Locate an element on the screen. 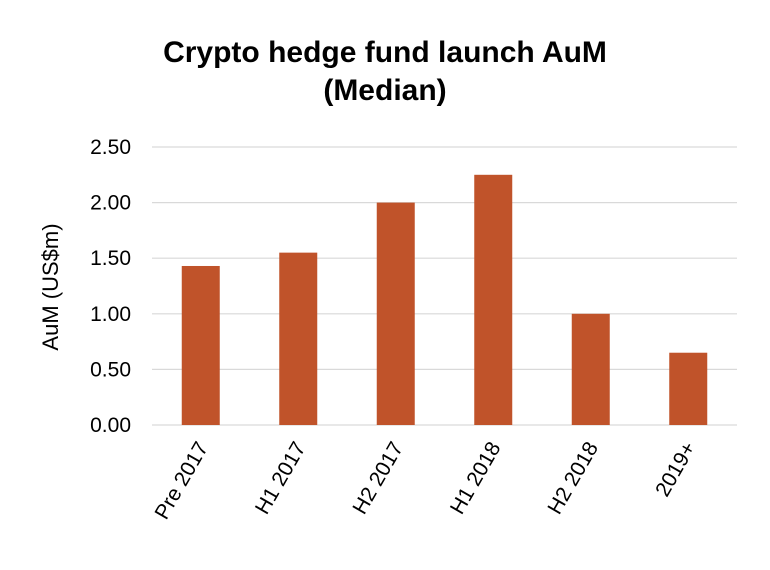 This screenshot has width=770, height=570. x-tick-label: H1 2018 is located at coordinates (476, 478).